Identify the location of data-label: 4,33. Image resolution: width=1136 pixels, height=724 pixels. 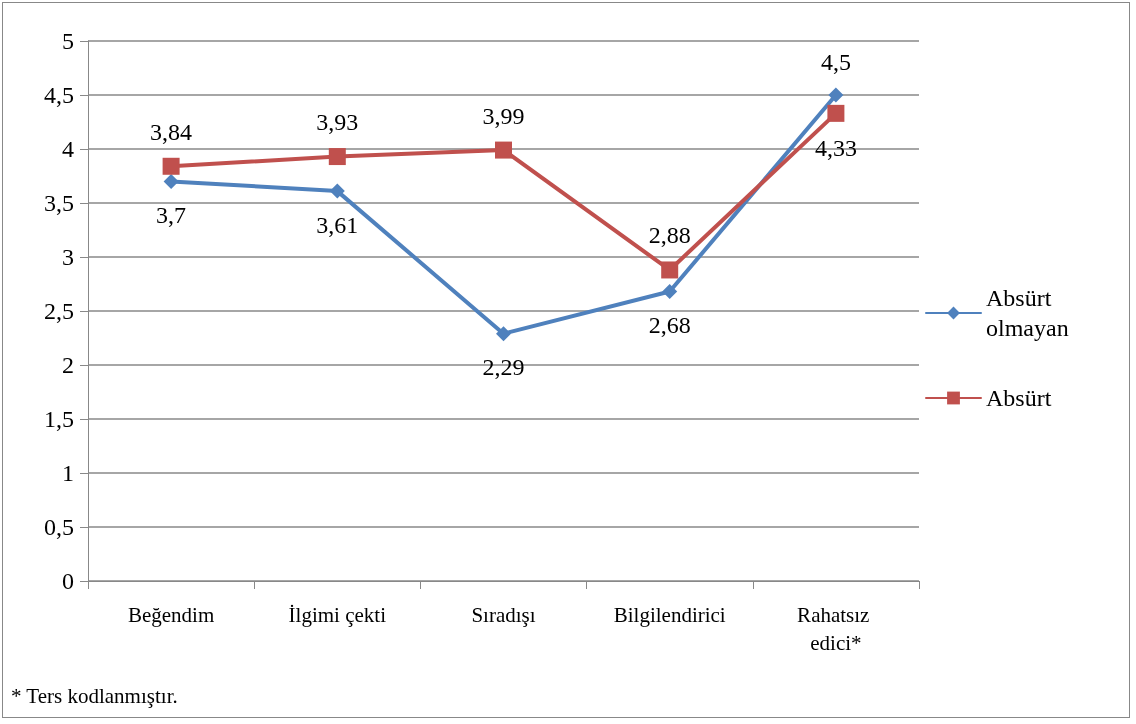
(835, 147).